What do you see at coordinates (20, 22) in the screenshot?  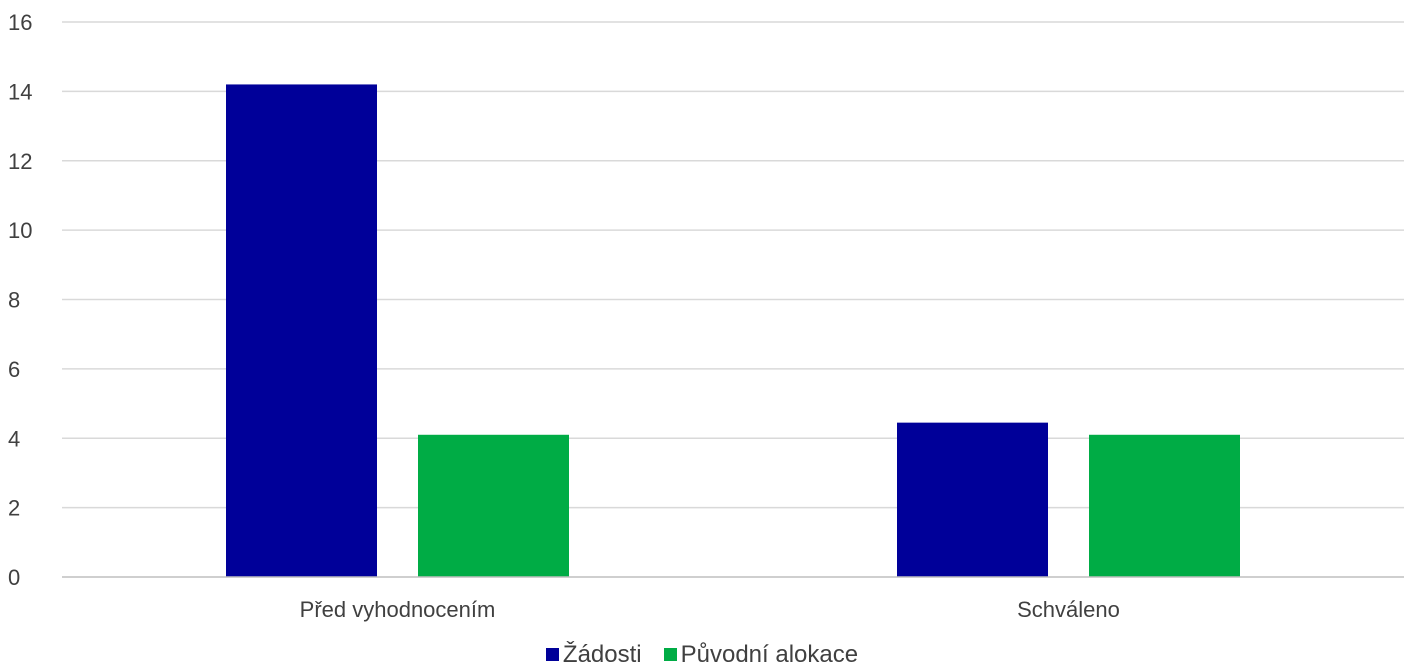 I see `y-tick-label-16: 16` at bounding box center [20, 22].